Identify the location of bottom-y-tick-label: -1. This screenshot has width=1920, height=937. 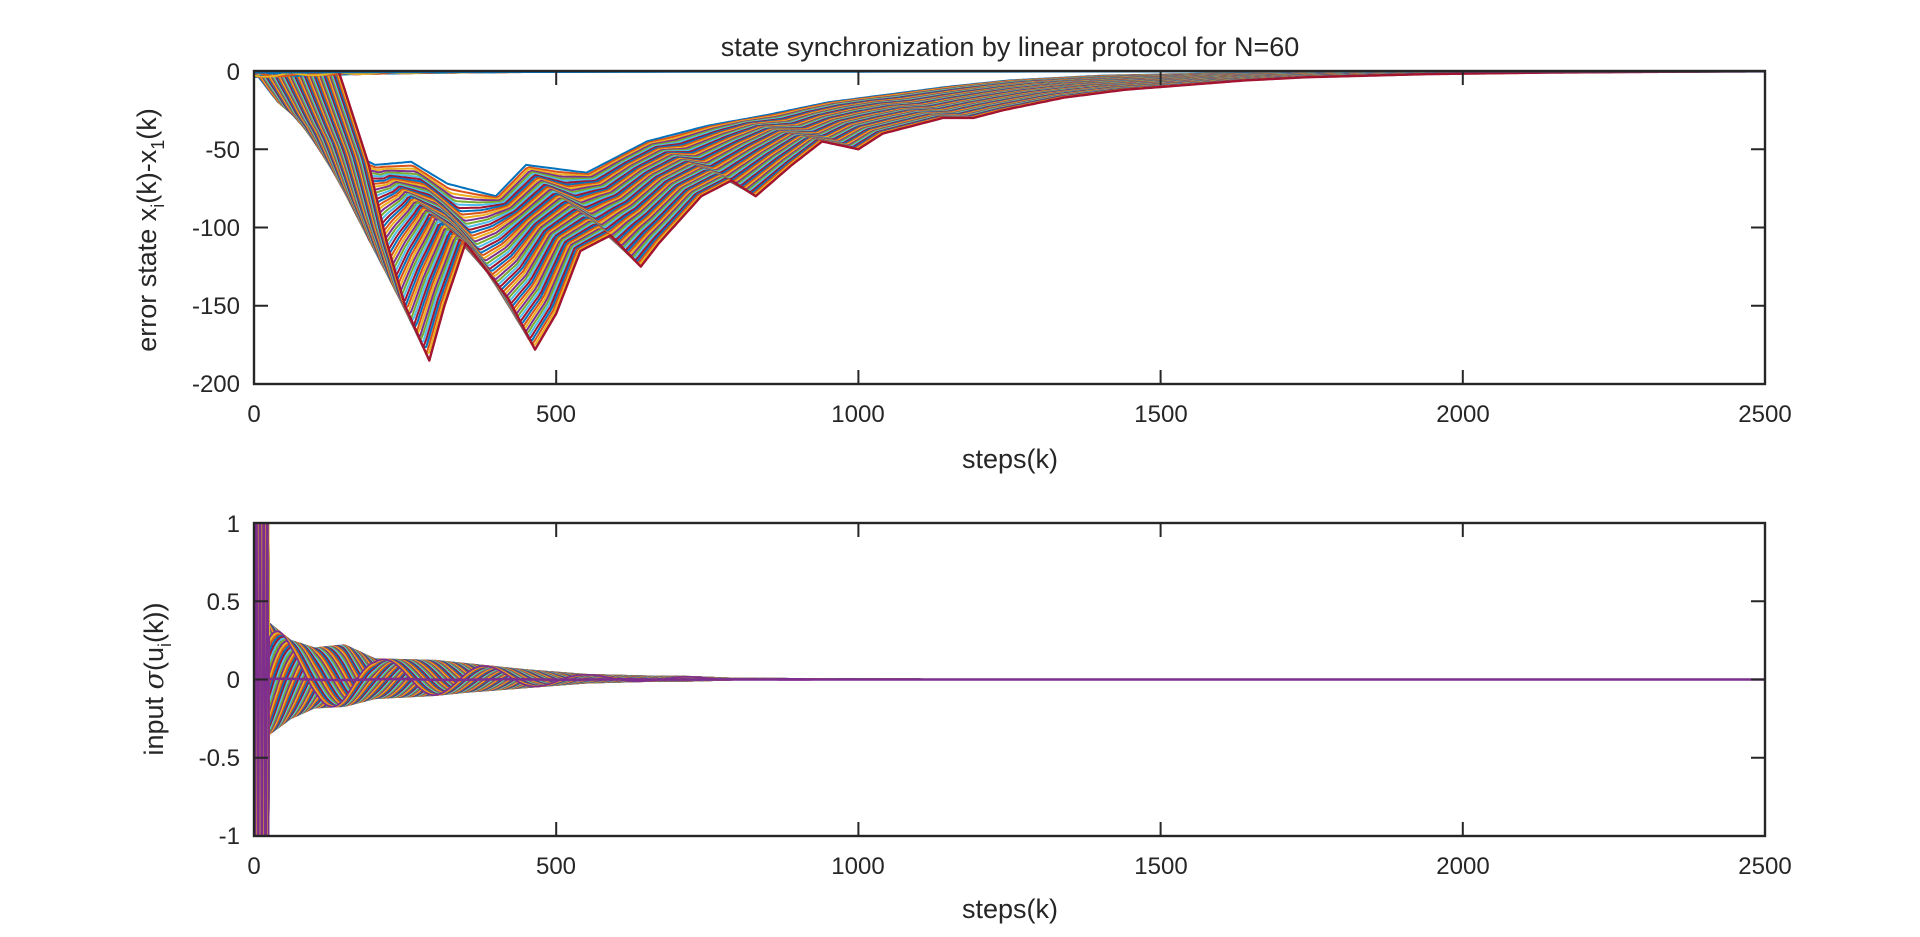
(229, 836).